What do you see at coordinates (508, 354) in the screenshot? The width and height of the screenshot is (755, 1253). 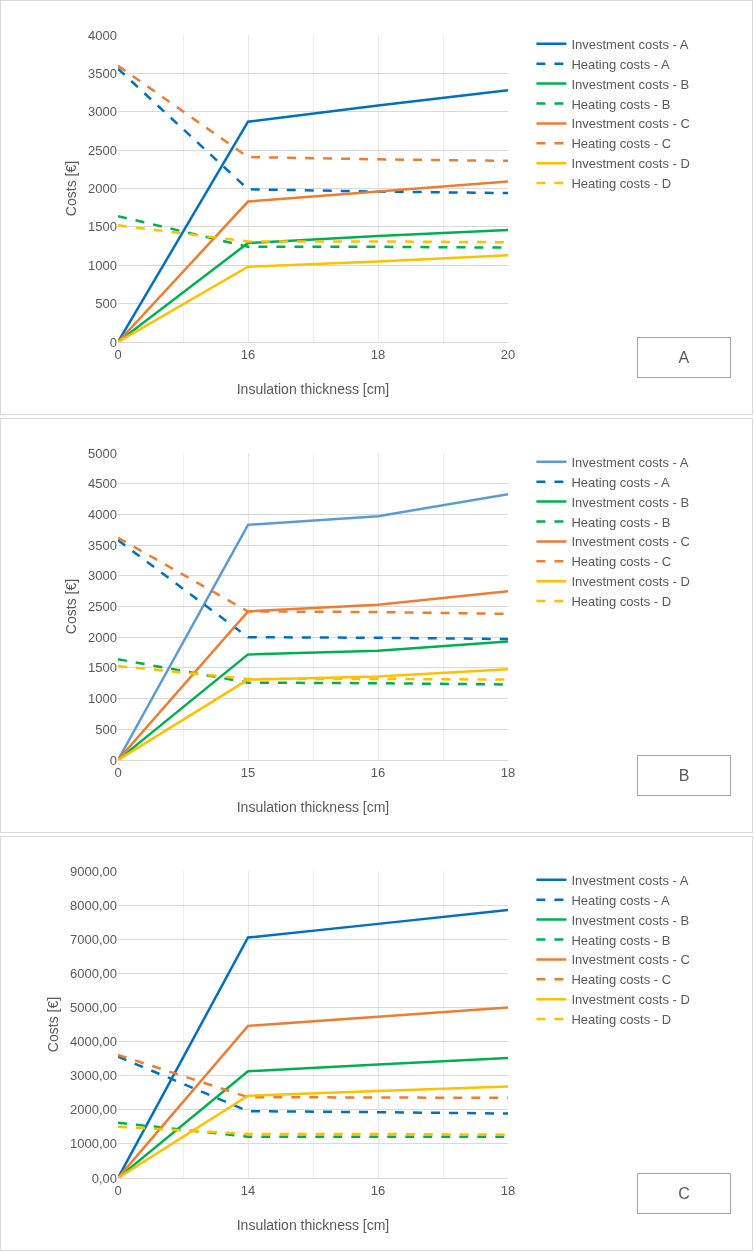 I see `x-tick-label: 20` at bounding box center [508, 354].